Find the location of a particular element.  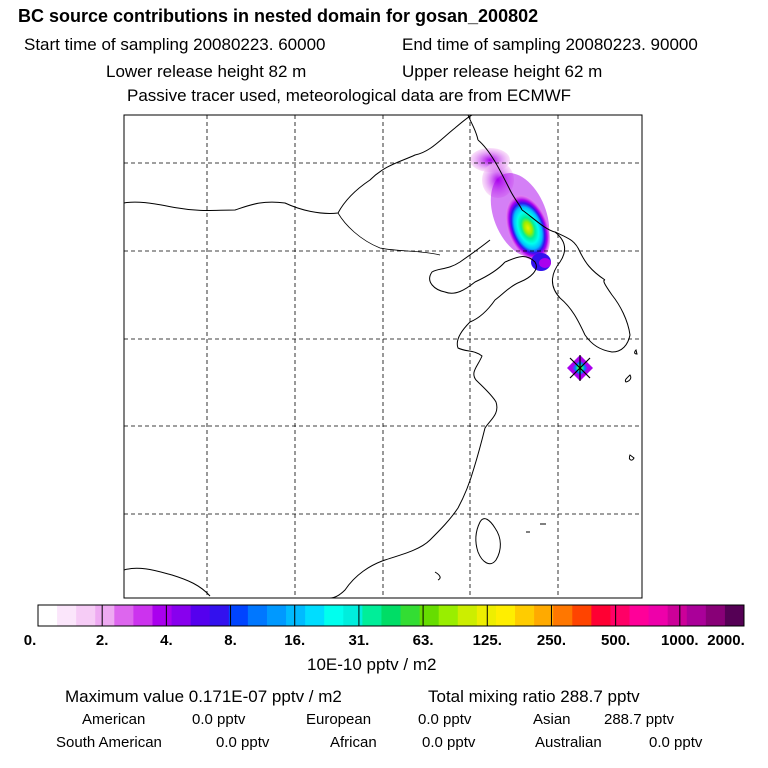

colorbar-tick-label: 125. is located at coordinates (487, 640).